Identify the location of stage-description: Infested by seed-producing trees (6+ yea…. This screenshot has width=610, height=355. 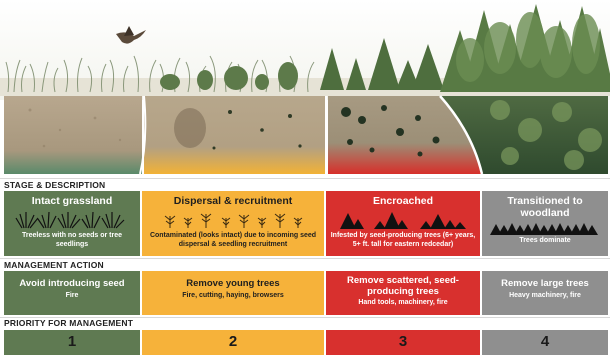
(403, 240).